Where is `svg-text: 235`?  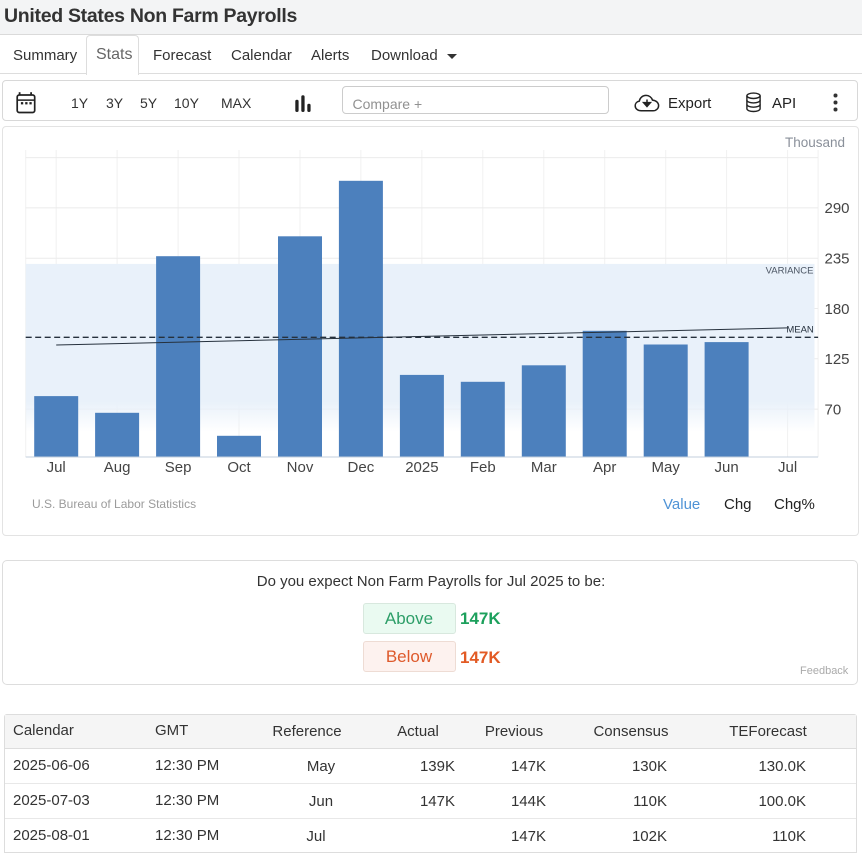
svg-text: 235 is located at coordinates (837, 258).